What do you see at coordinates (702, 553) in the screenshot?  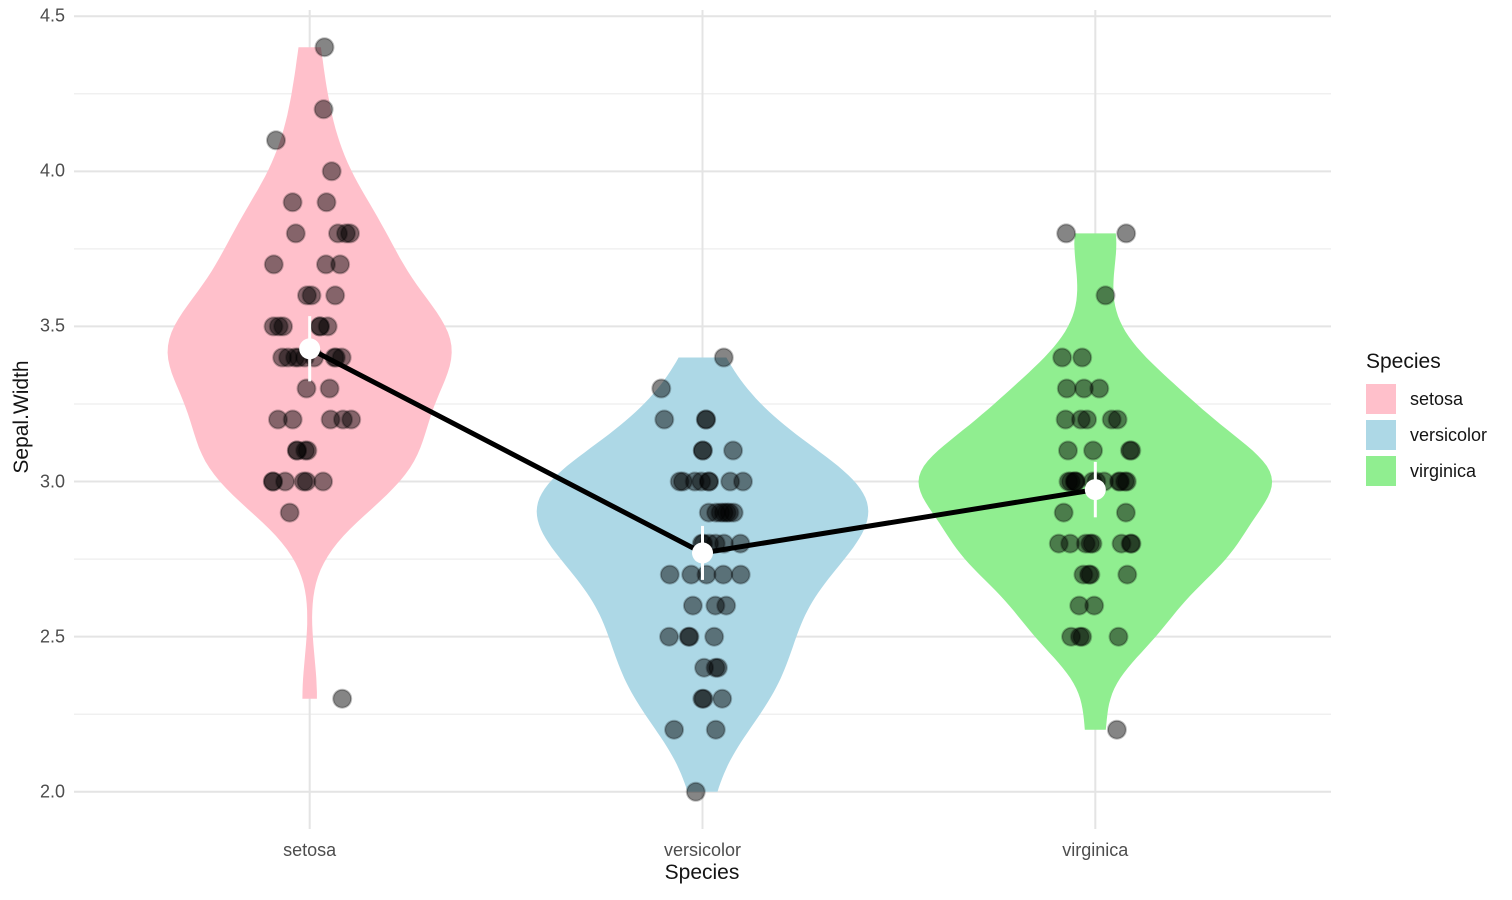 I see `mean-point-versicolor` at bounding box center [702, 553].